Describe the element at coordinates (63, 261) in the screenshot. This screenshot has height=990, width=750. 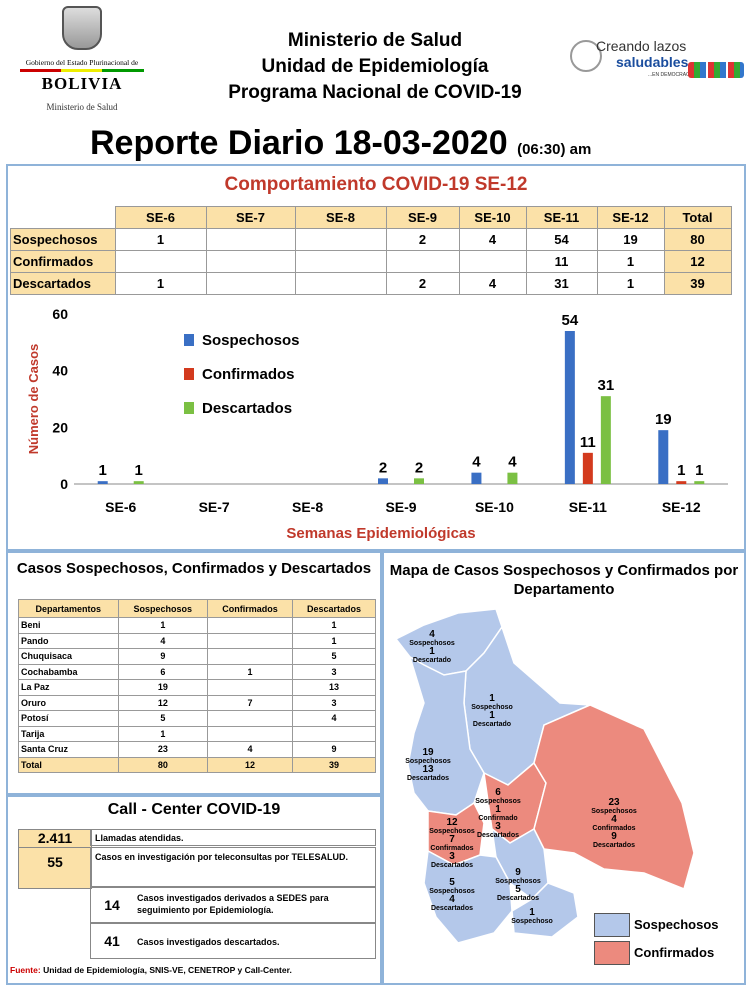
I see `row-label: Confirmados` at that location.